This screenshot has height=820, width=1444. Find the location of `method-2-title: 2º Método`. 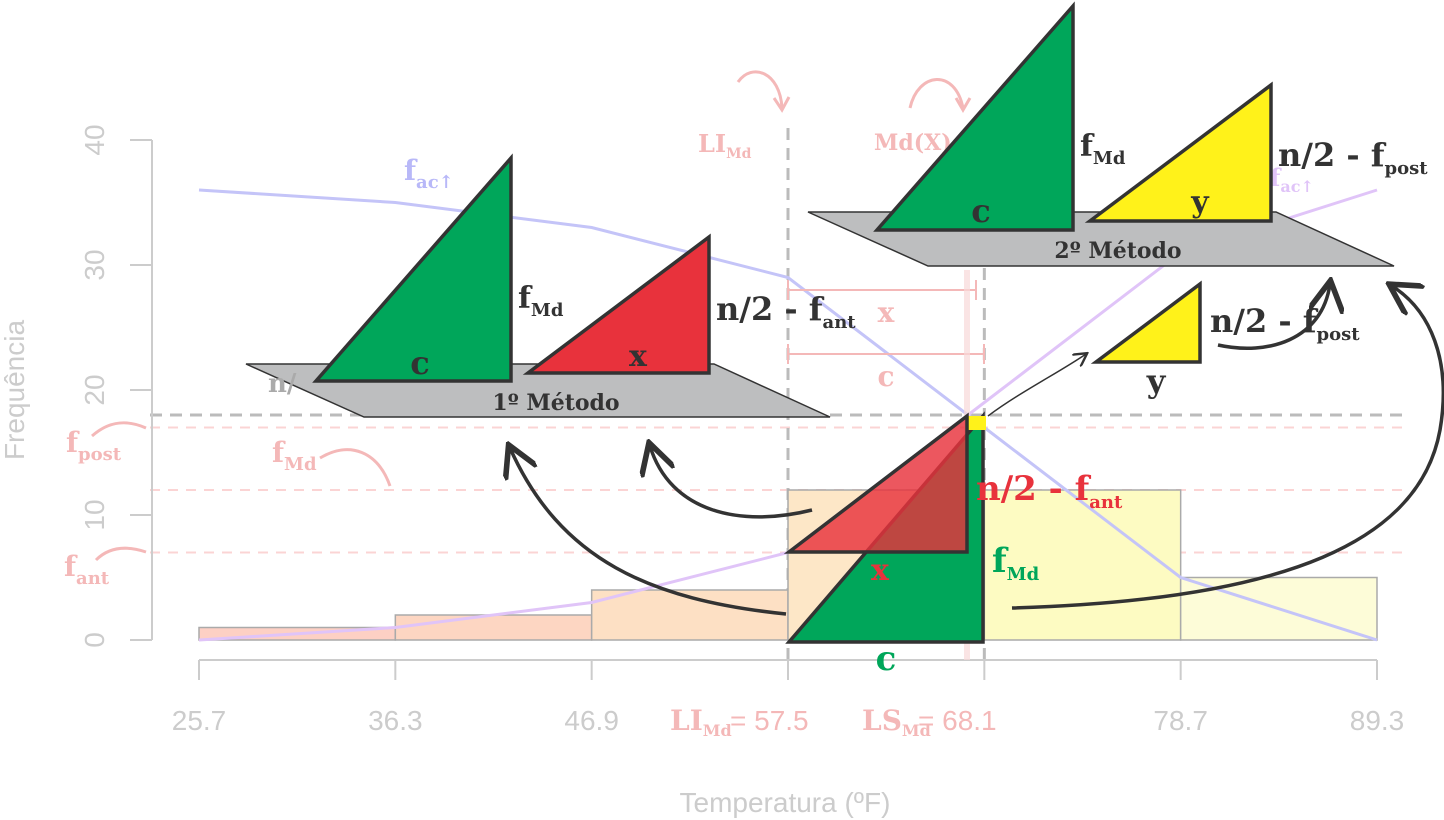

method-2-title: 2º Método is located at coordinates (1117, 251).